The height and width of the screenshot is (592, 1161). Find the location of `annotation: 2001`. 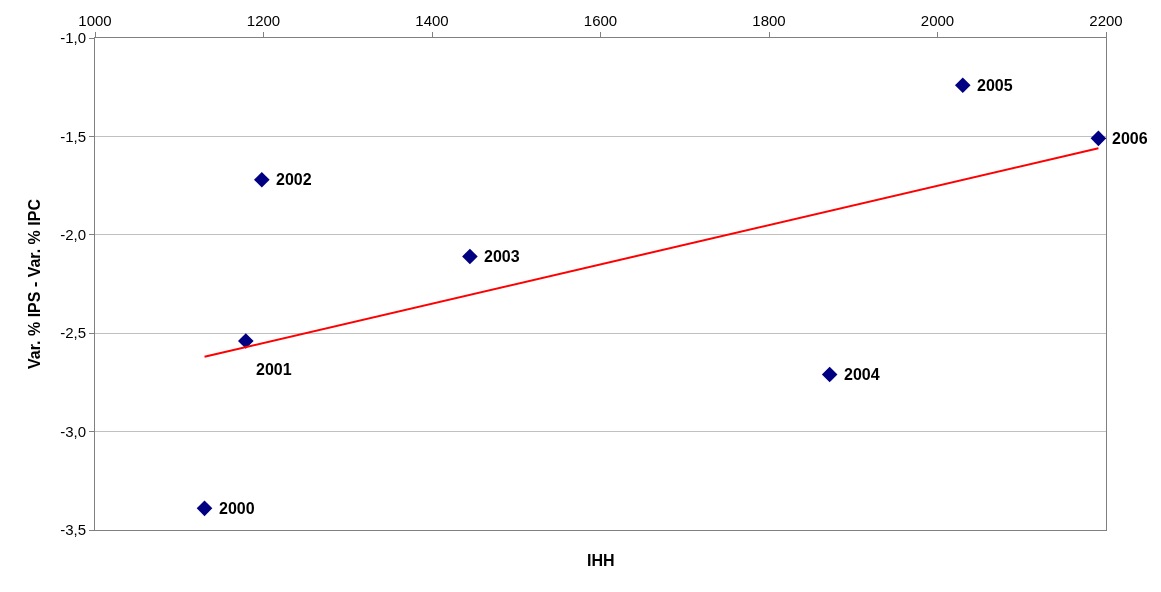

annotation: 2001 is located at coordinates (274, 369).